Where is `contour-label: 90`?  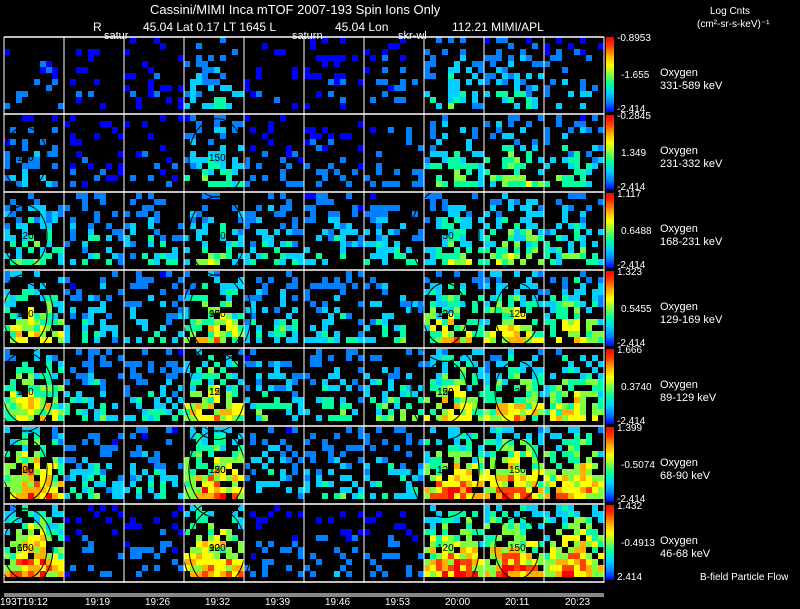 contour-label: 90 is located at coordinates (23, 314).